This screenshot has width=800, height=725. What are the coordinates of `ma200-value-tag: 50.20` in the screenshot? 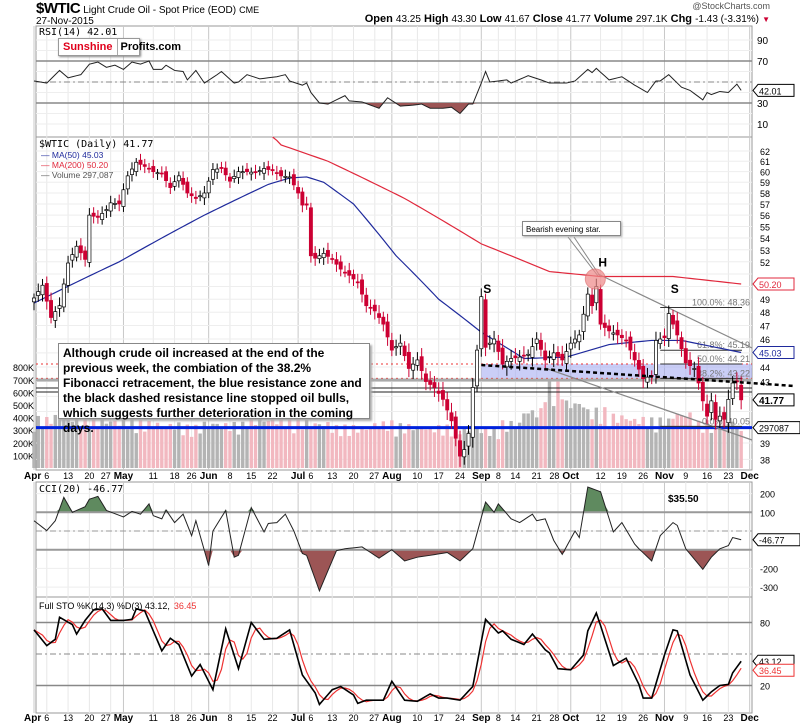 It's located at (770, 285).